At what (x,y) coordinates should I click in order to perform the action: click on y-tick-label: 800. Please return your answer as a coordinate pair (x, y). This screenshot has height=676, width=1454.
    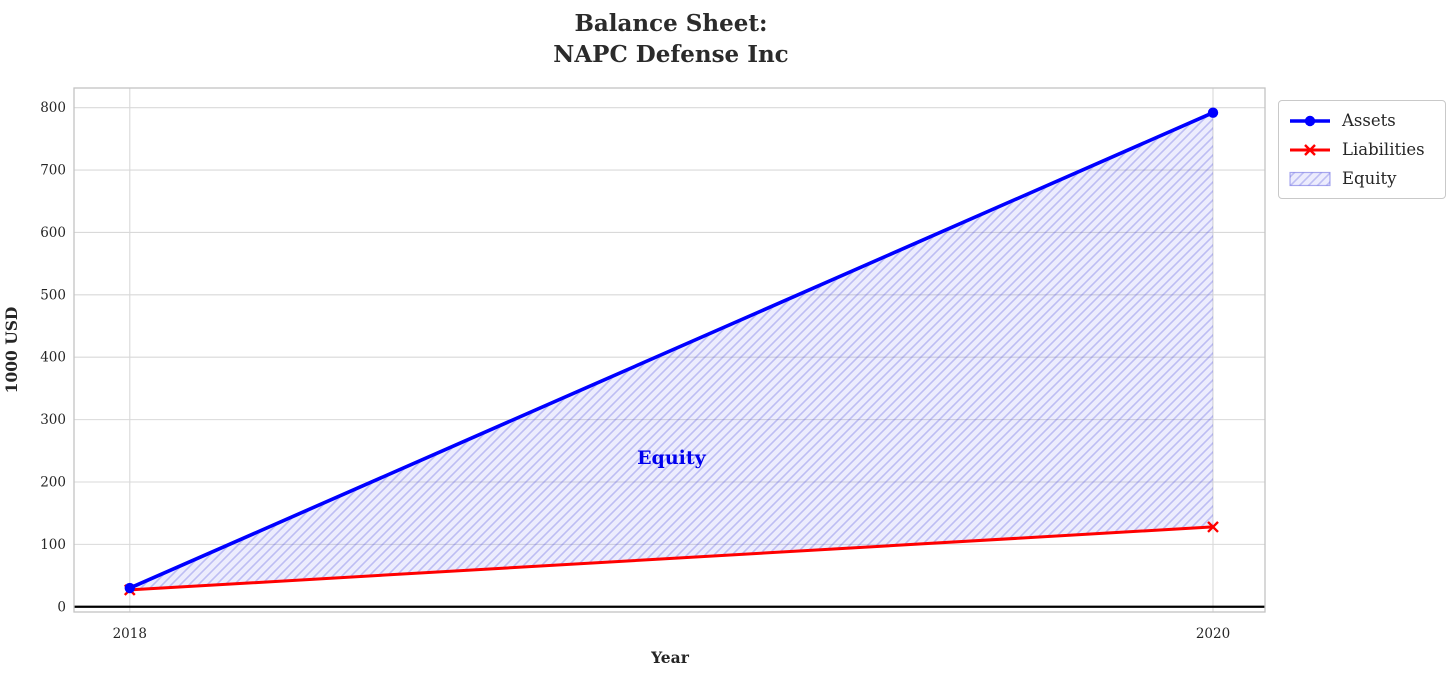
    Looking at the image, I should click on (53, 108).